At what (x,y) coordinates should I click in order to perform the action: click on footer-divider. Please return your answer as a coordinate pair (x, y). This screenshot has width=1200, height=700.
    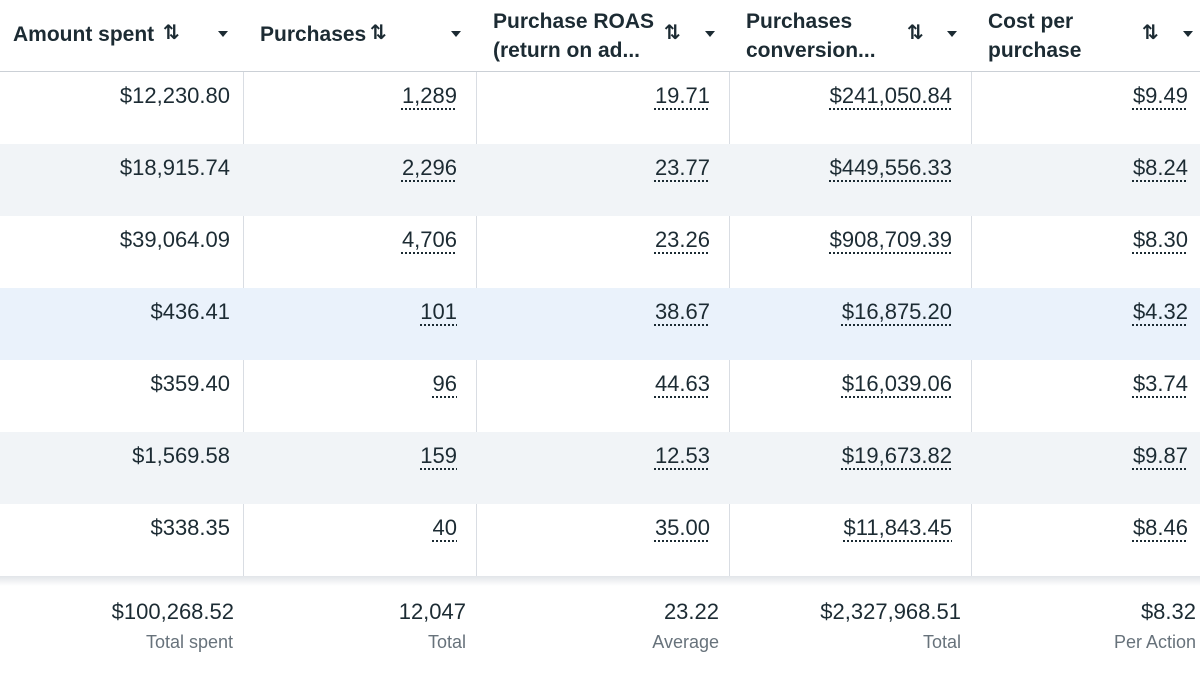
    Looking at the image, I should click on (600, 581).